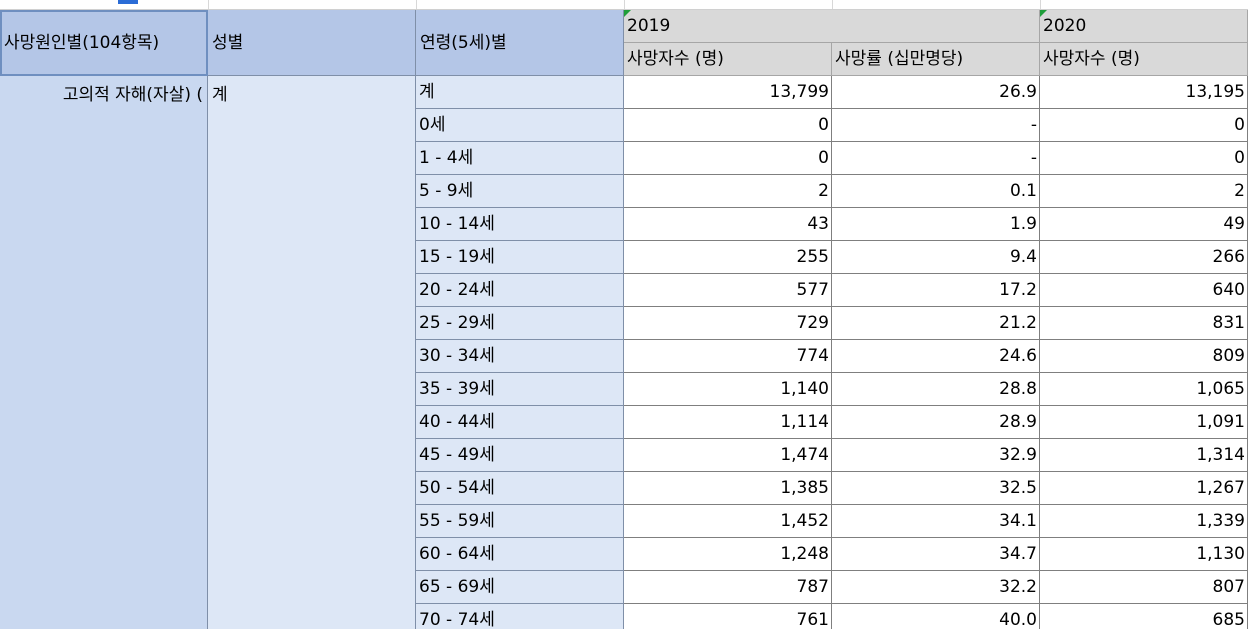 The image size is (1248, 629). What do you see at coordinates (728, 616) in the screenshot?
I see `deaths-2019-cell: 761` at bounding box center [728, 616].